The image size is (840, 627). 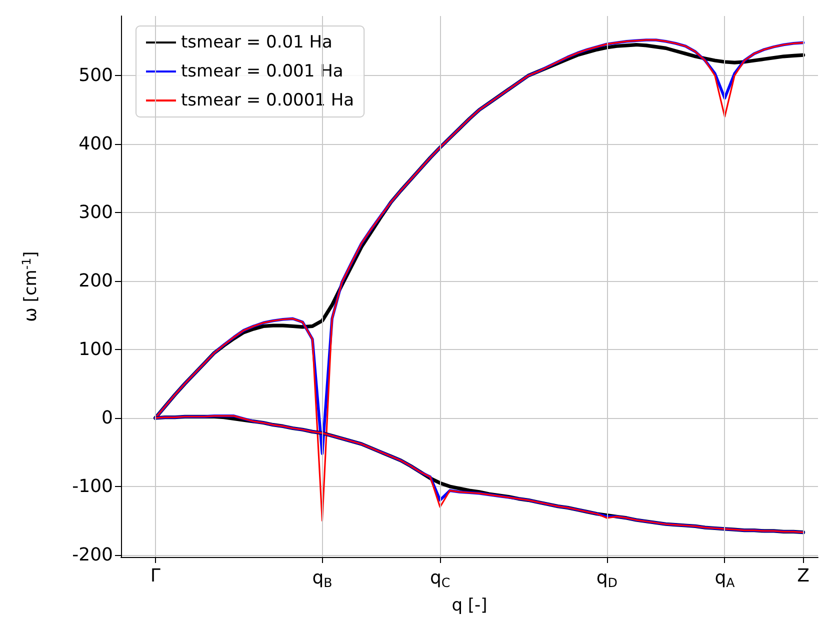 I want to click on y-axis-title: ω [cm-1], so click(x=30, y=286).